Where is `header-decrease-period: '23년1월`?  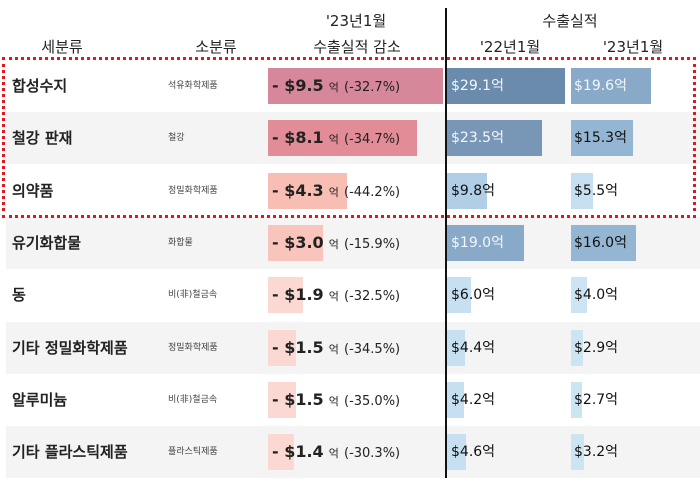 header-decrease-period: '23년1월 is located at coordinates (356, 21).